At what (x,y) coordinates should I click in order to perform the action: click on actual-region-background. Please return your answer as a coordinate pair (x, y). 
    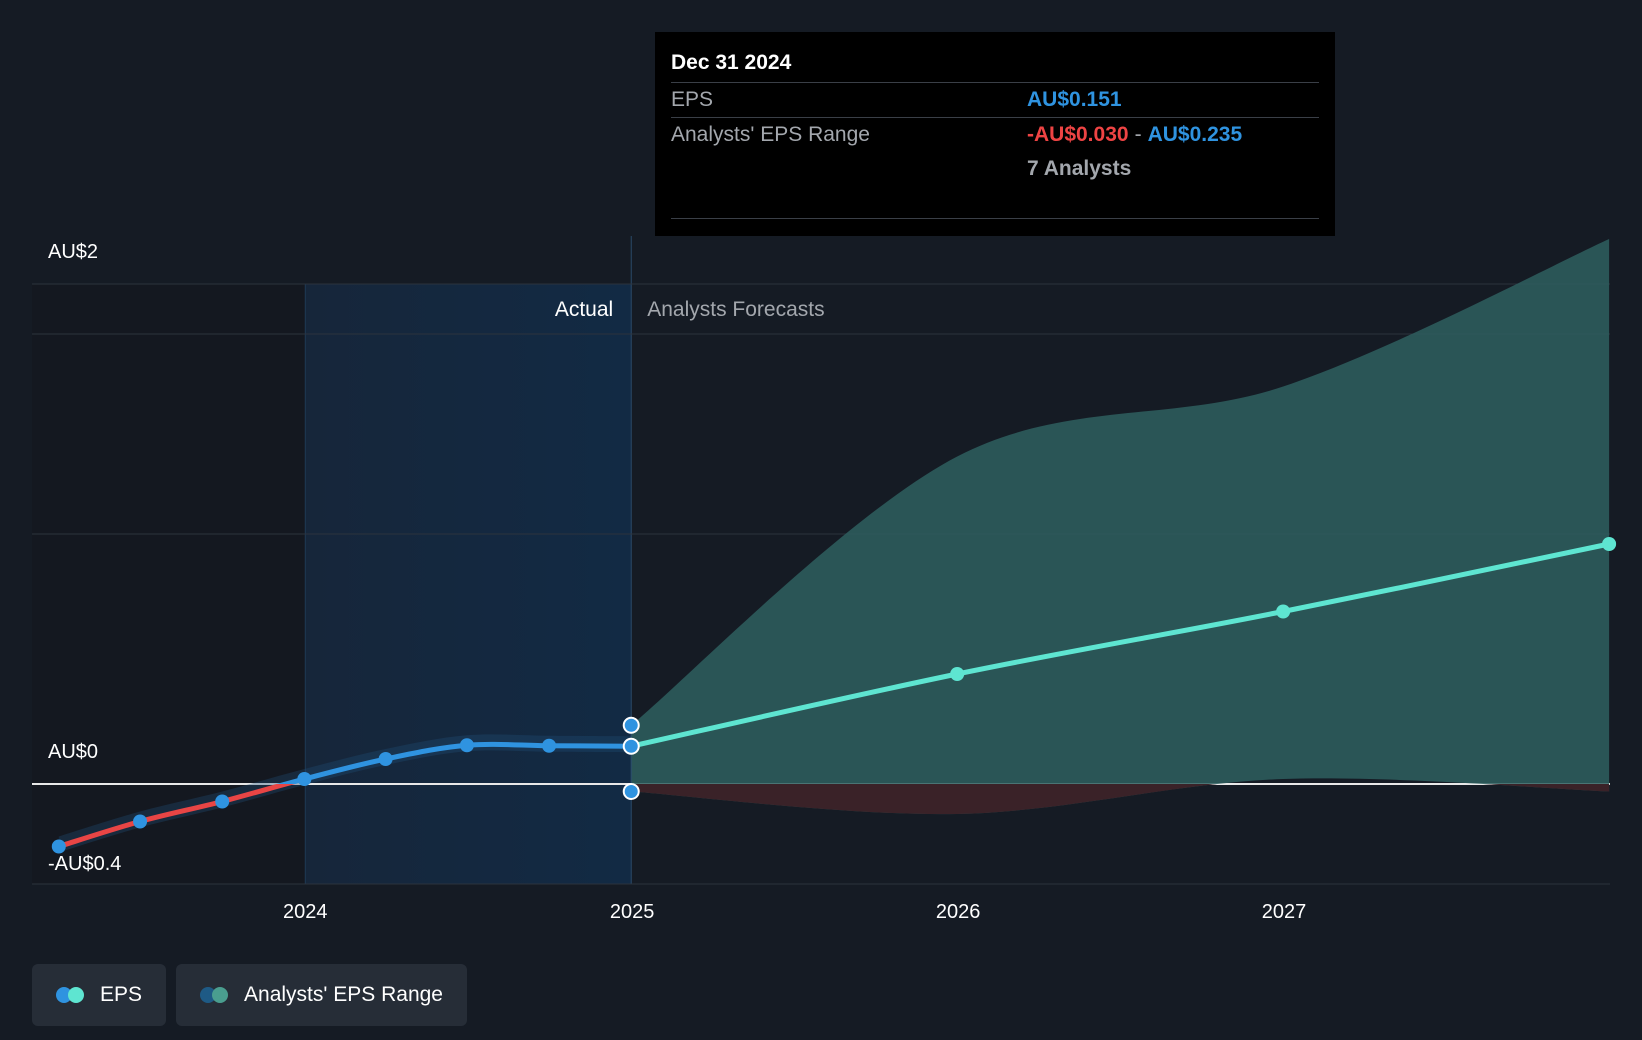
    Looking at the image, I should click on (468, 584).